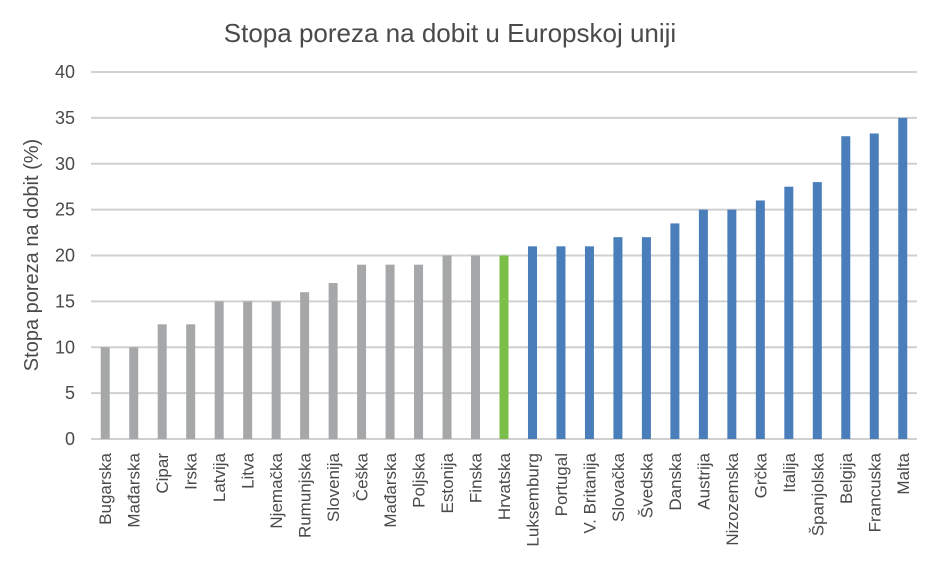  I want to click on x-category-label: Estonija, so click(447, 482).